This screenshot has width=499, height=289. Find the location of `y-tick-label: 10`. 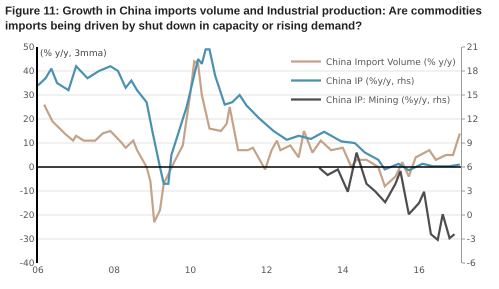

y-tick-label: 10 is located at coordinates (28, 144).